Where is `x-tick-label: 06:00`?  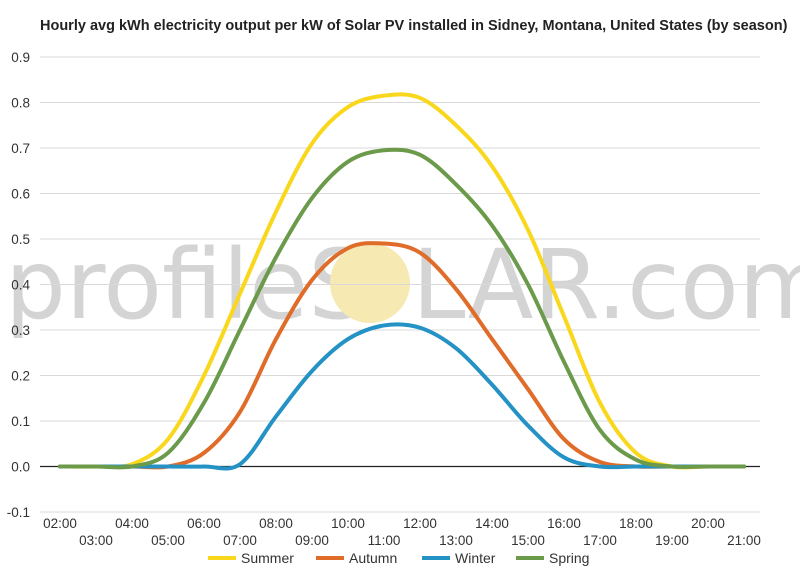
x-tick-label: 06:00 is located at coordinates (204, 523).